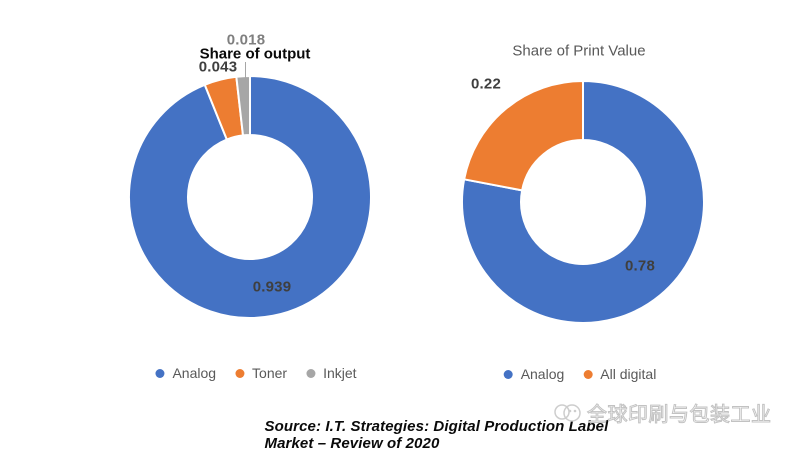 This screenshot has width=800, height=453. I want to click on donut-slice-inkjet, so click(243, 105).